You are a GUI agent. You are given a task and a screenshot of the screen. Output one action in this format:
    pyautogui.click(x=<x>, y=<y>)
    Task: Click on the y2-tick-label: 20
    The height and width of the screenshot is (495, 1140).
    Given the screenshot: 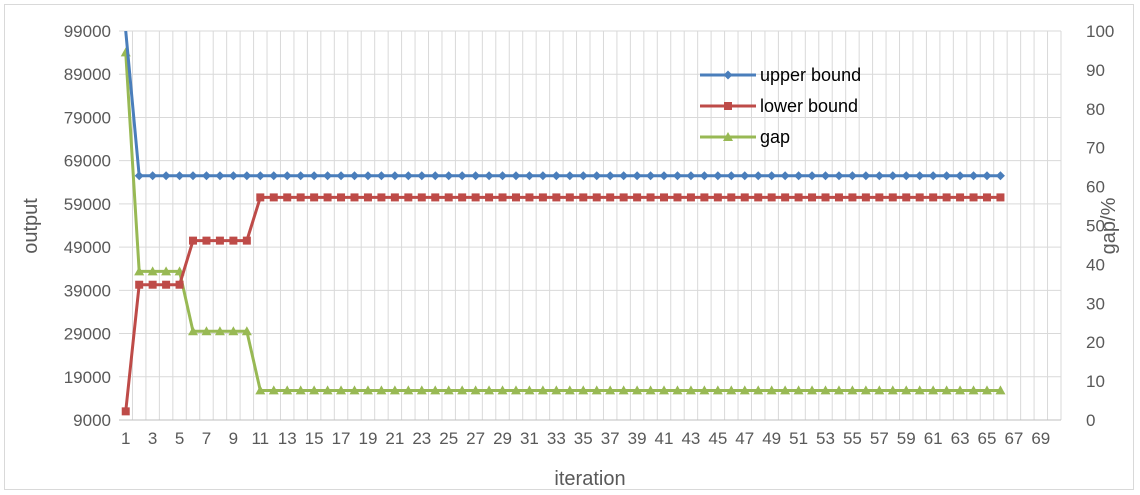 What is the action you would take?
    pyautogui.click(x=1095, y=342)
    